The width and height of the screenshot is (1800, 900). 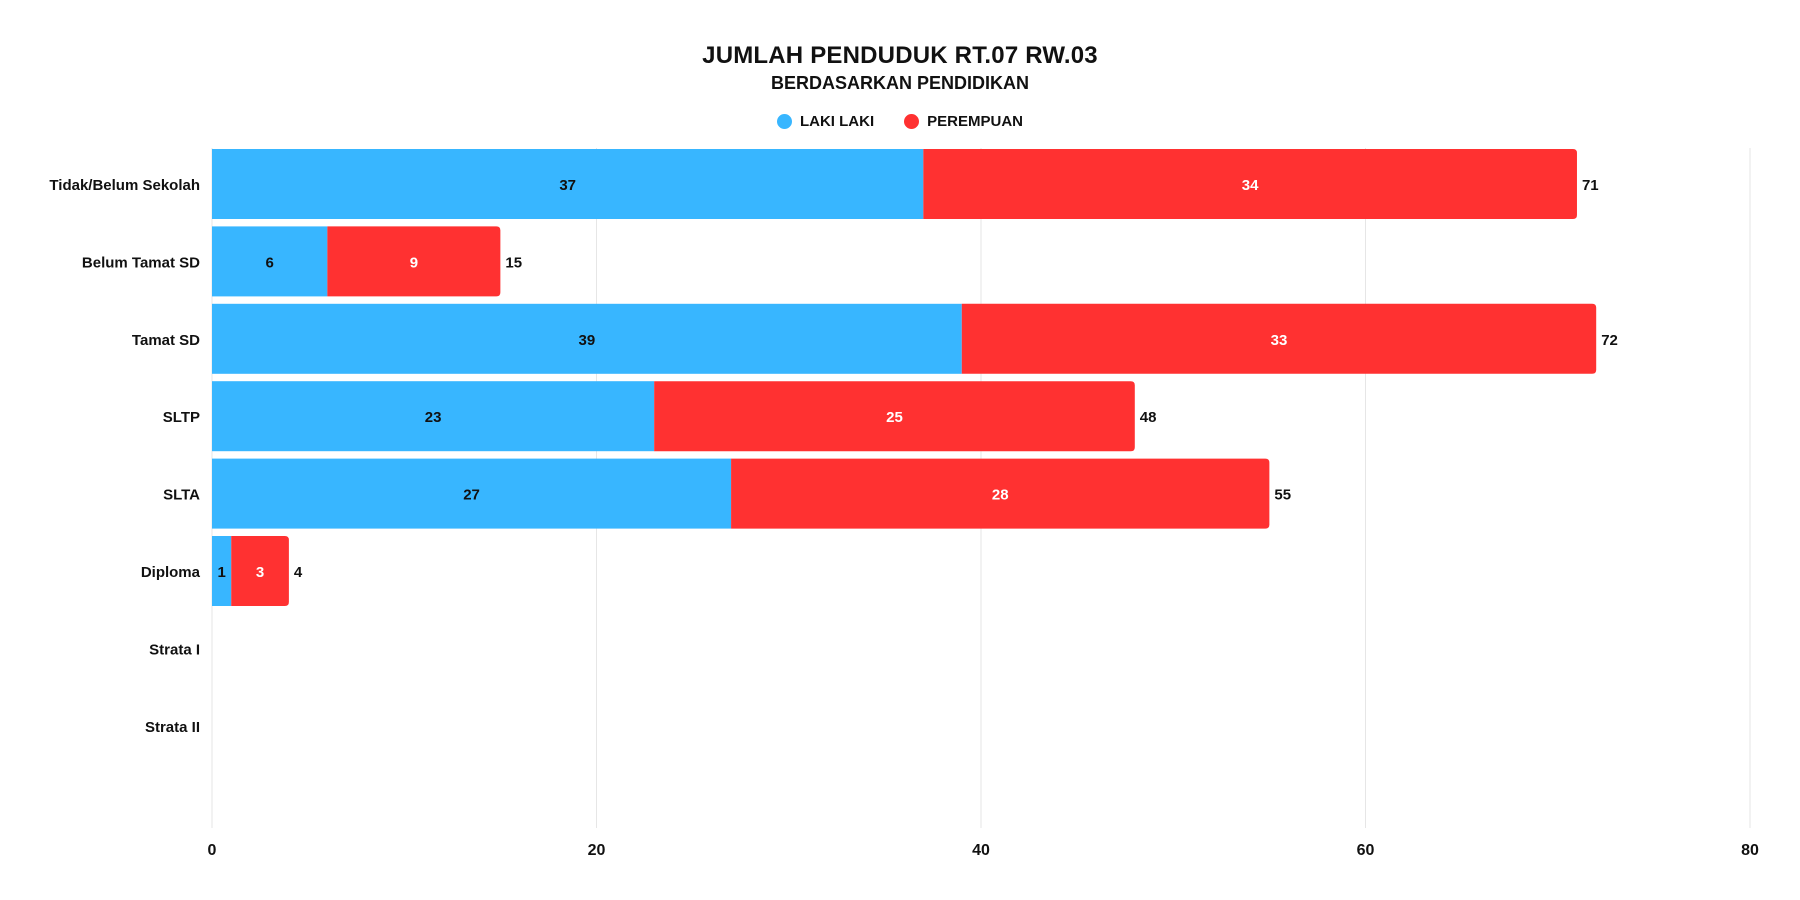 I want to click on data-label-laki-laki: 39, so click(x=587, y=340).